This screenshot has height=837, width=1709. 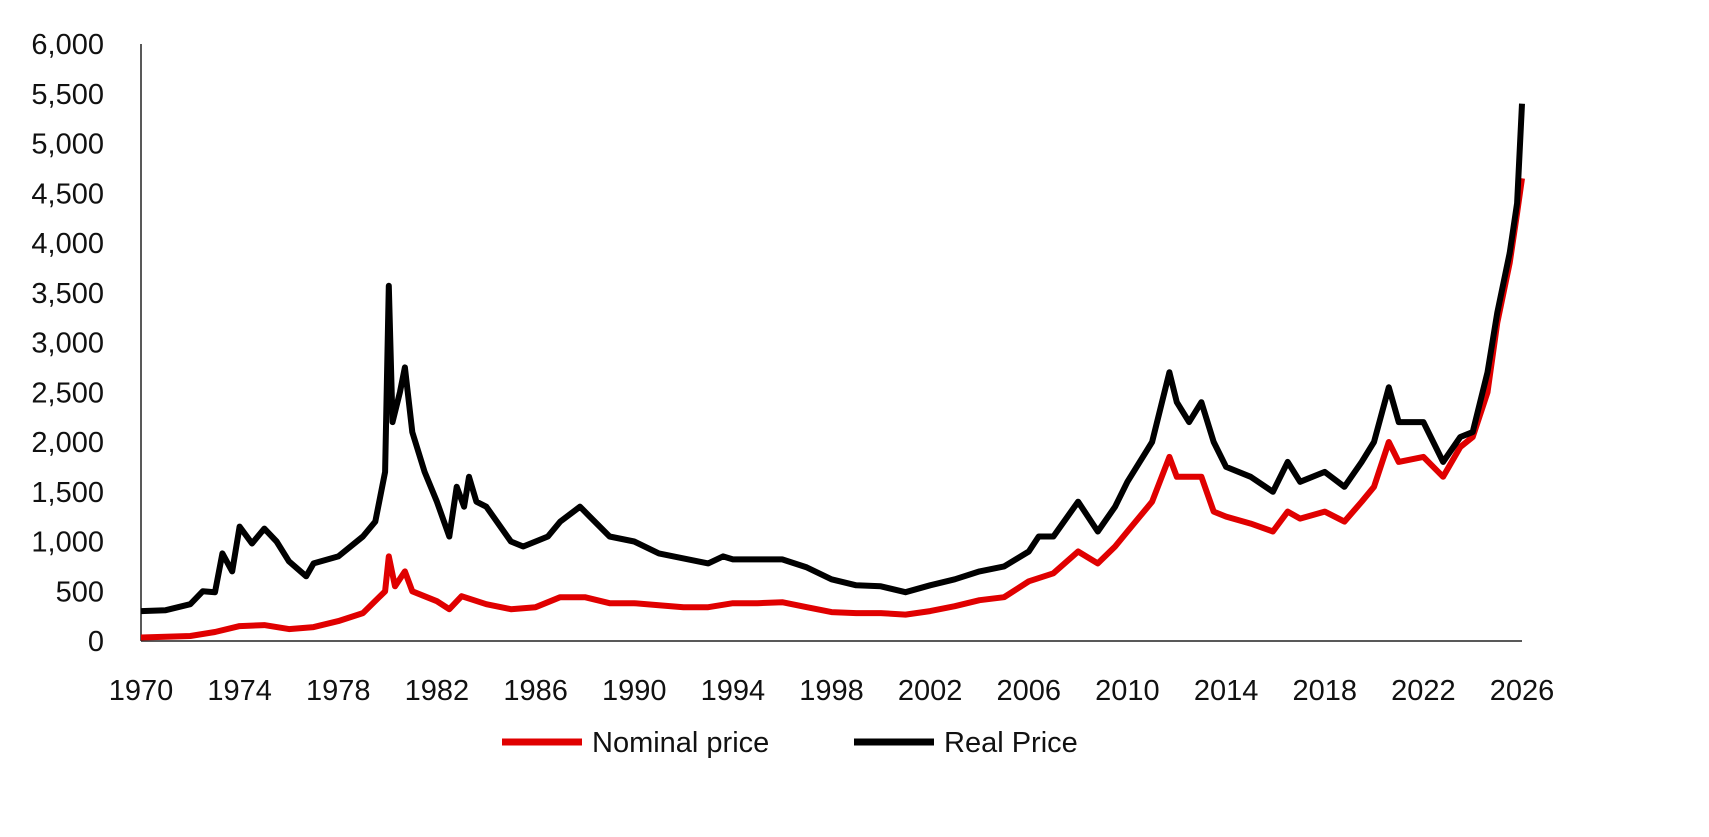 I want to click on x-tick-label: 1998, so click(x=831, y=691).